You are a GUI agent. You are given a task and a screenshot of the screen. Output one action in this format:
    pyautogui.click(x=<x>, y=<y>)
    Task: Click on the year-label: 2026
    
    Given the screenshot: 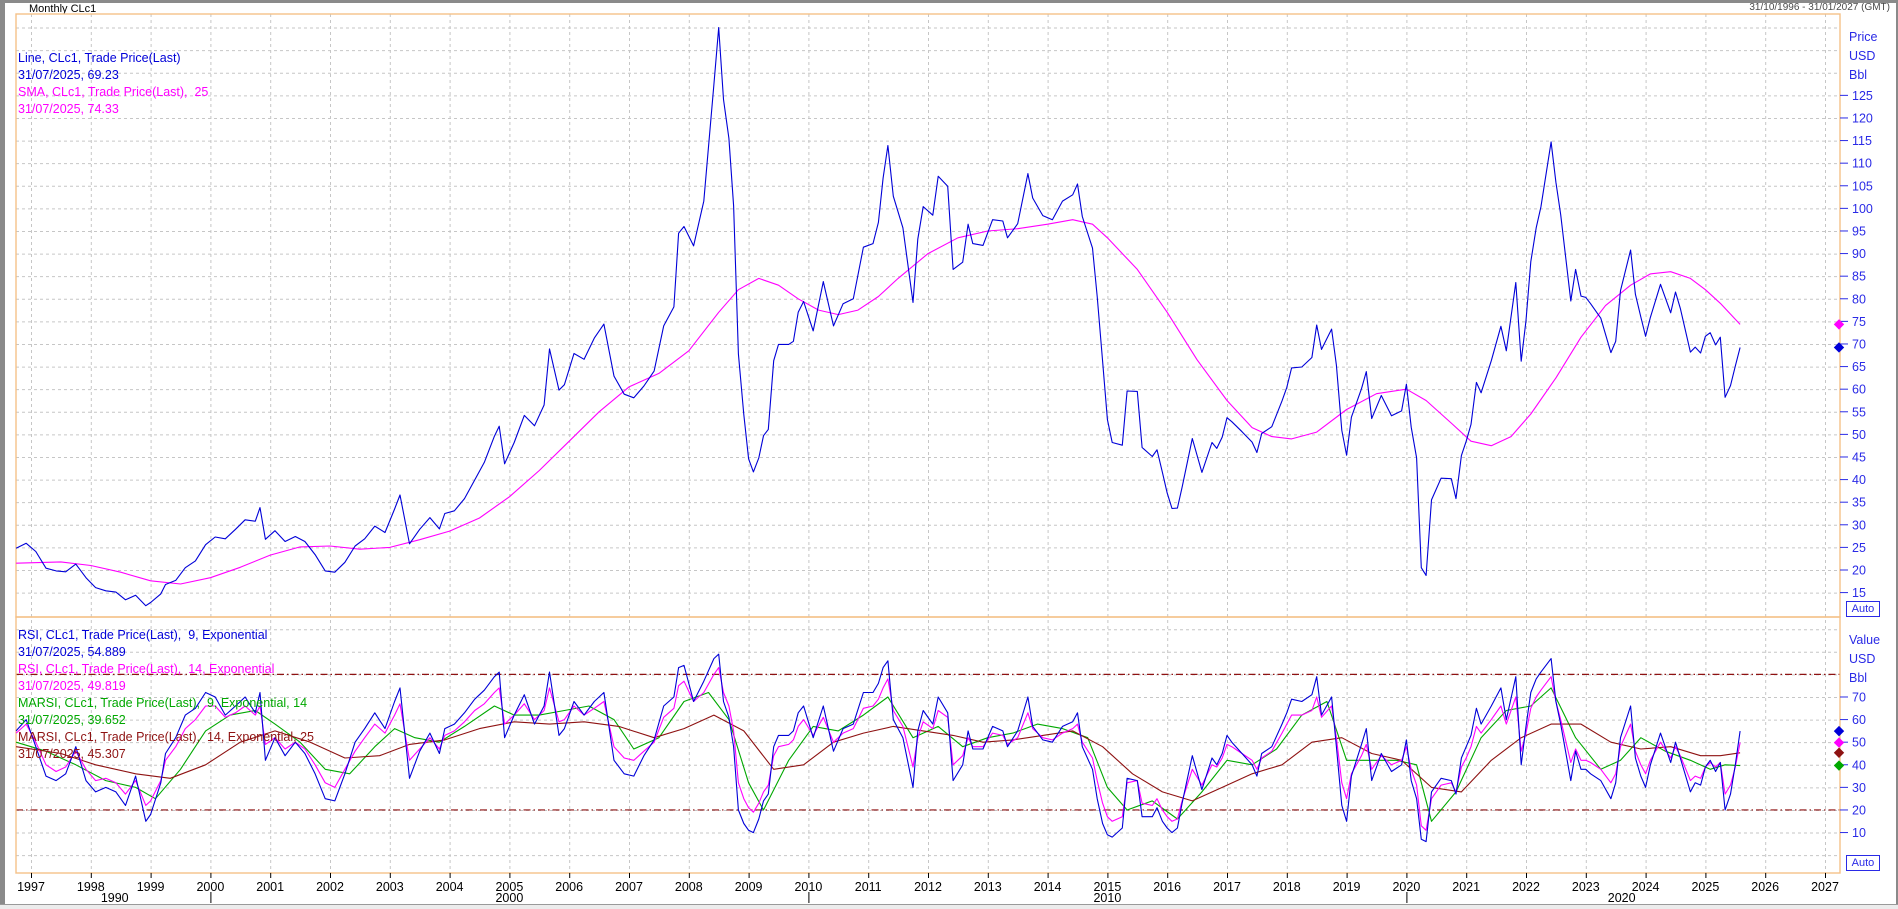 What is the action you would take?
    pyautogui.click(x=1765, y=887)
    